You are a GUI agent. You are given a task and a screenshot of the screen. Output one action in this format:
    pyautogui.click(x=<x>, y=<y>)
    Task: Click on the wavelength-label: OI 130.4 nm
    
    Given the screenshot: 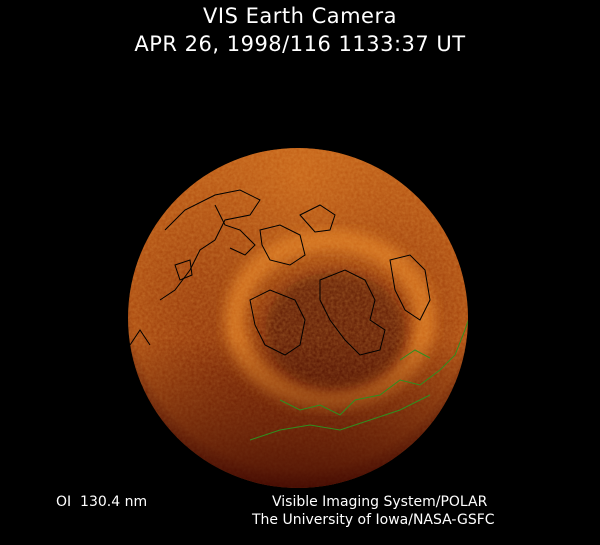 What is the action you would take?
    pyautogui.click(x=102, y=502)
    